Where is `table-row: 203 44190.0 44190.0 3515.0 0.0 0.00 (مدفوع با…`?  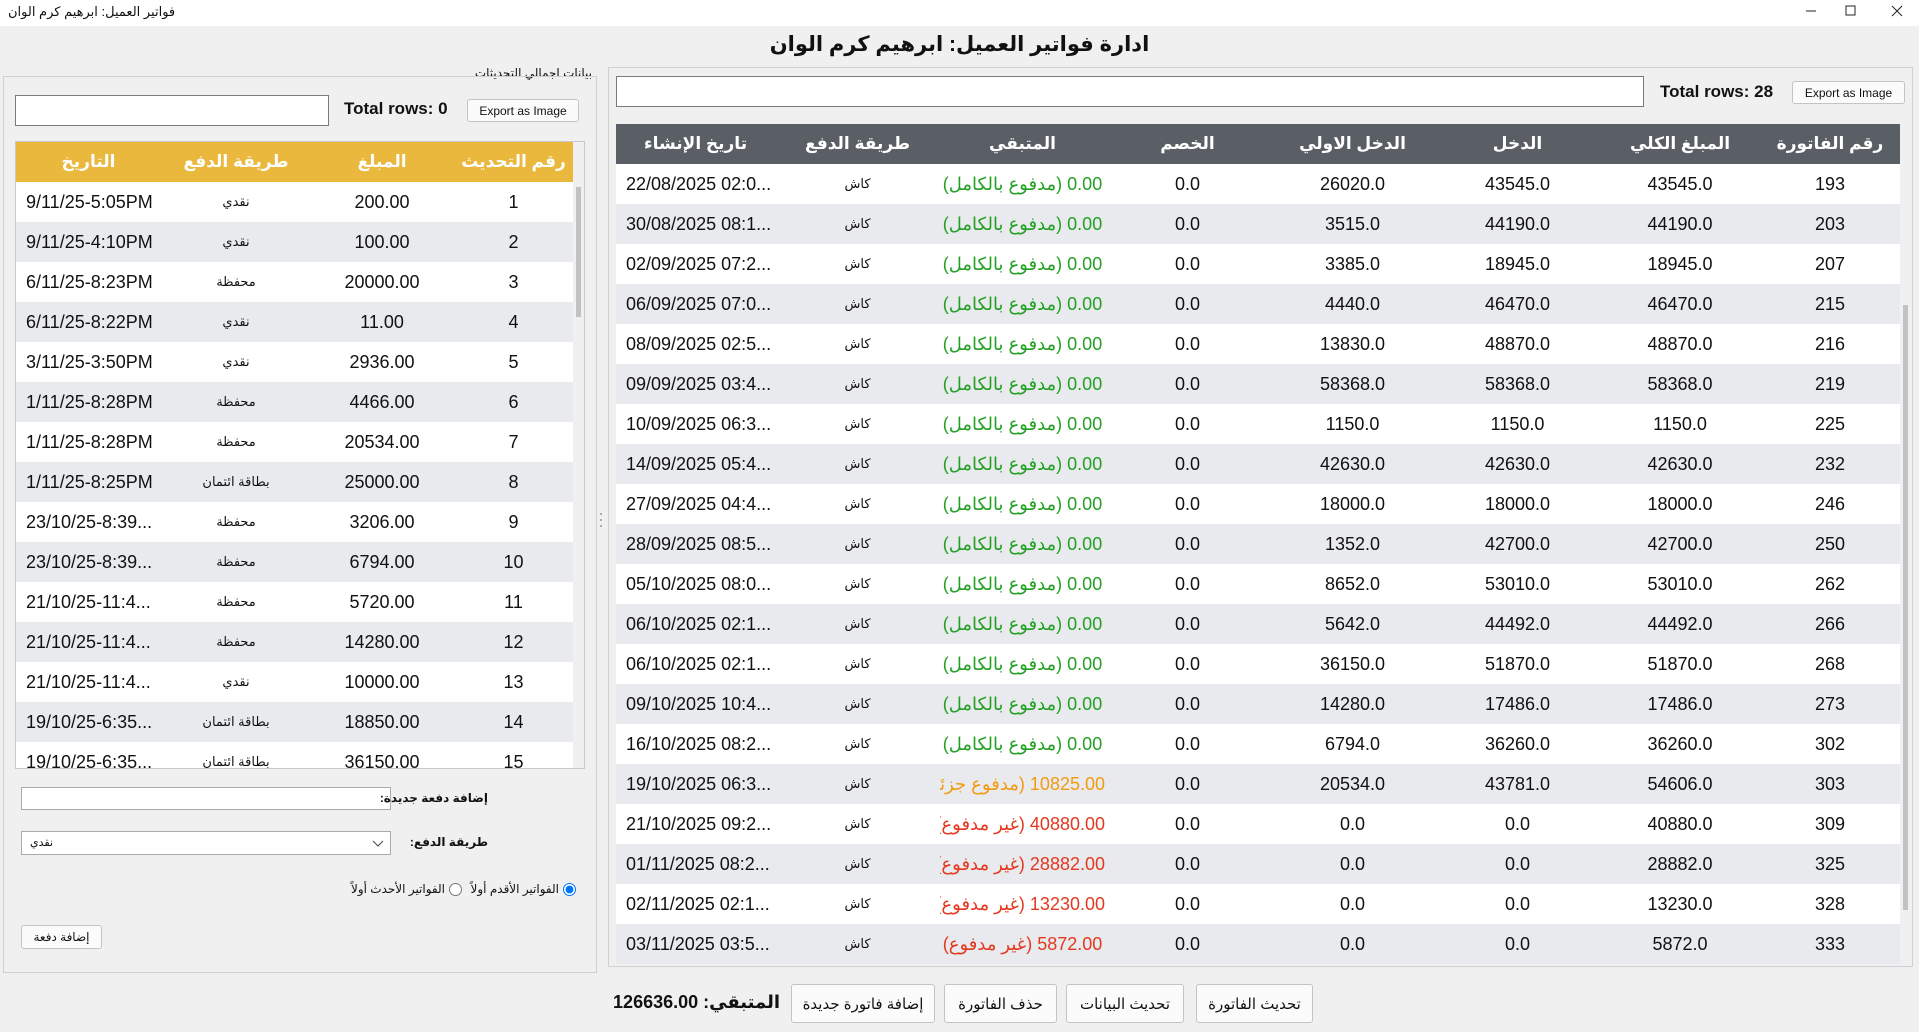
table-row: 203 44190.0 44190.0 3515.0 0.0 0.00 (مدفوع با… is located at coordinates (1258, 224).